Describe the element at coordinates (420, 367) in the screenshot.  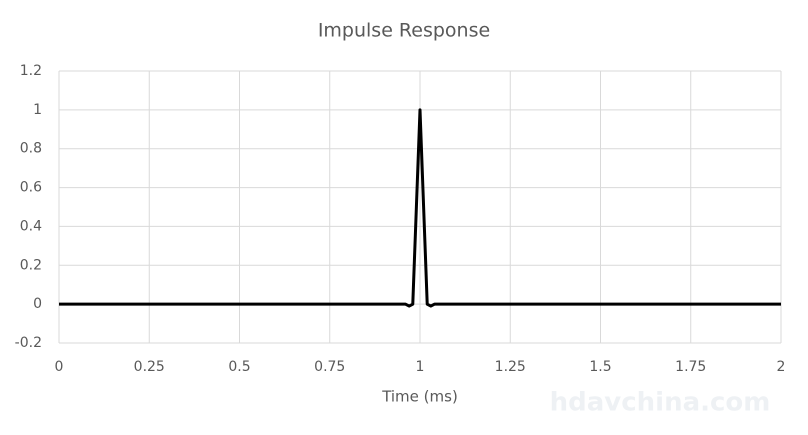
I see `x-tick-label: 1` at that location.